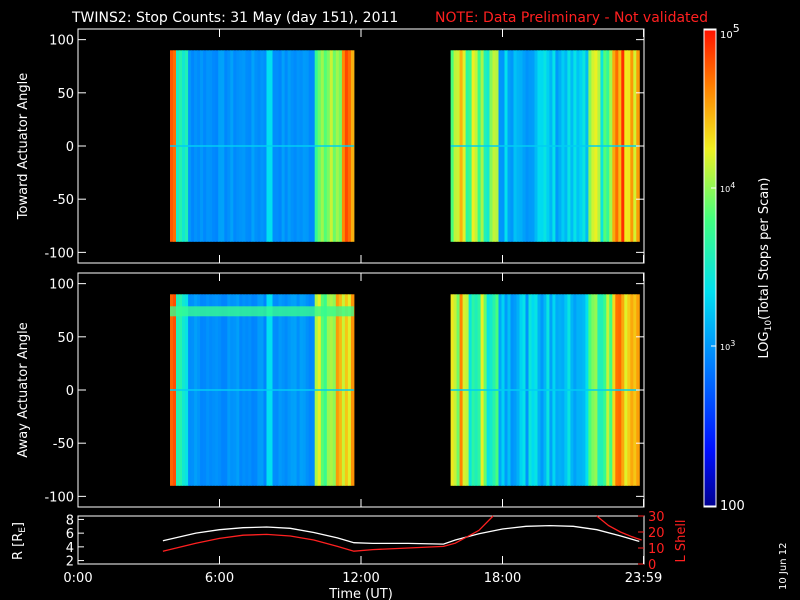 The width and height of the screenshot is (800, 600). What do you see at coordinates (727, 345) in the screenshot?
I see `svg-text: 10³` at bounding box center [727, 345].